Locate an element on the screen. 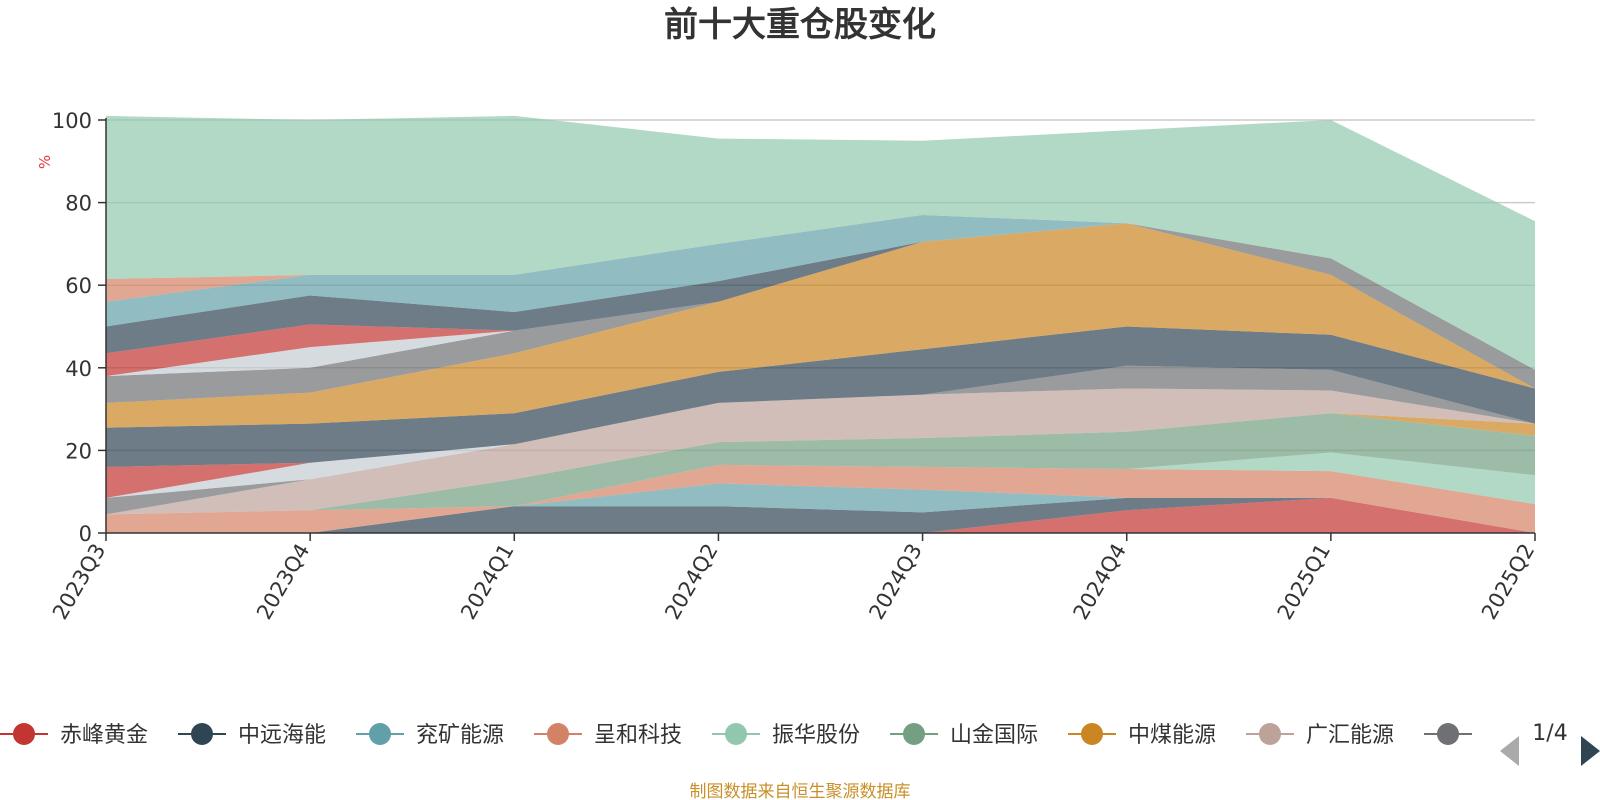 This screenshot has height=800, width=1600. y-tick-label: 80 is located at coordinates (78, 204).